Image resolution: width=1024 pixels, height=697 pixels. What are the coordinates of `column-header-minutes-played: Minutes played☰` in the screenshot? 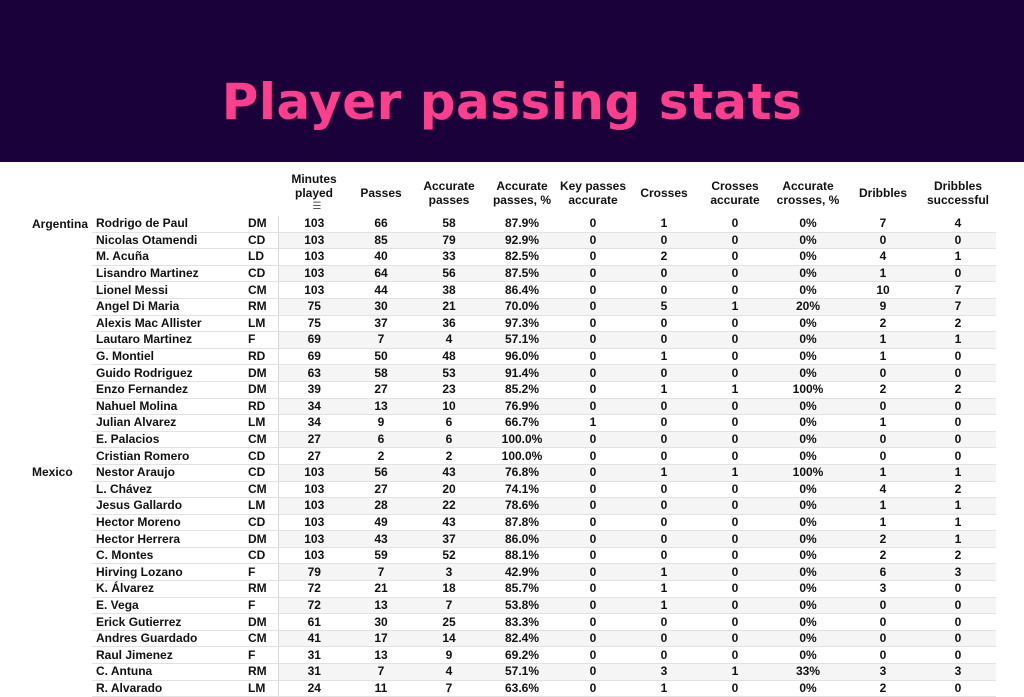 It's located at (314, 192).